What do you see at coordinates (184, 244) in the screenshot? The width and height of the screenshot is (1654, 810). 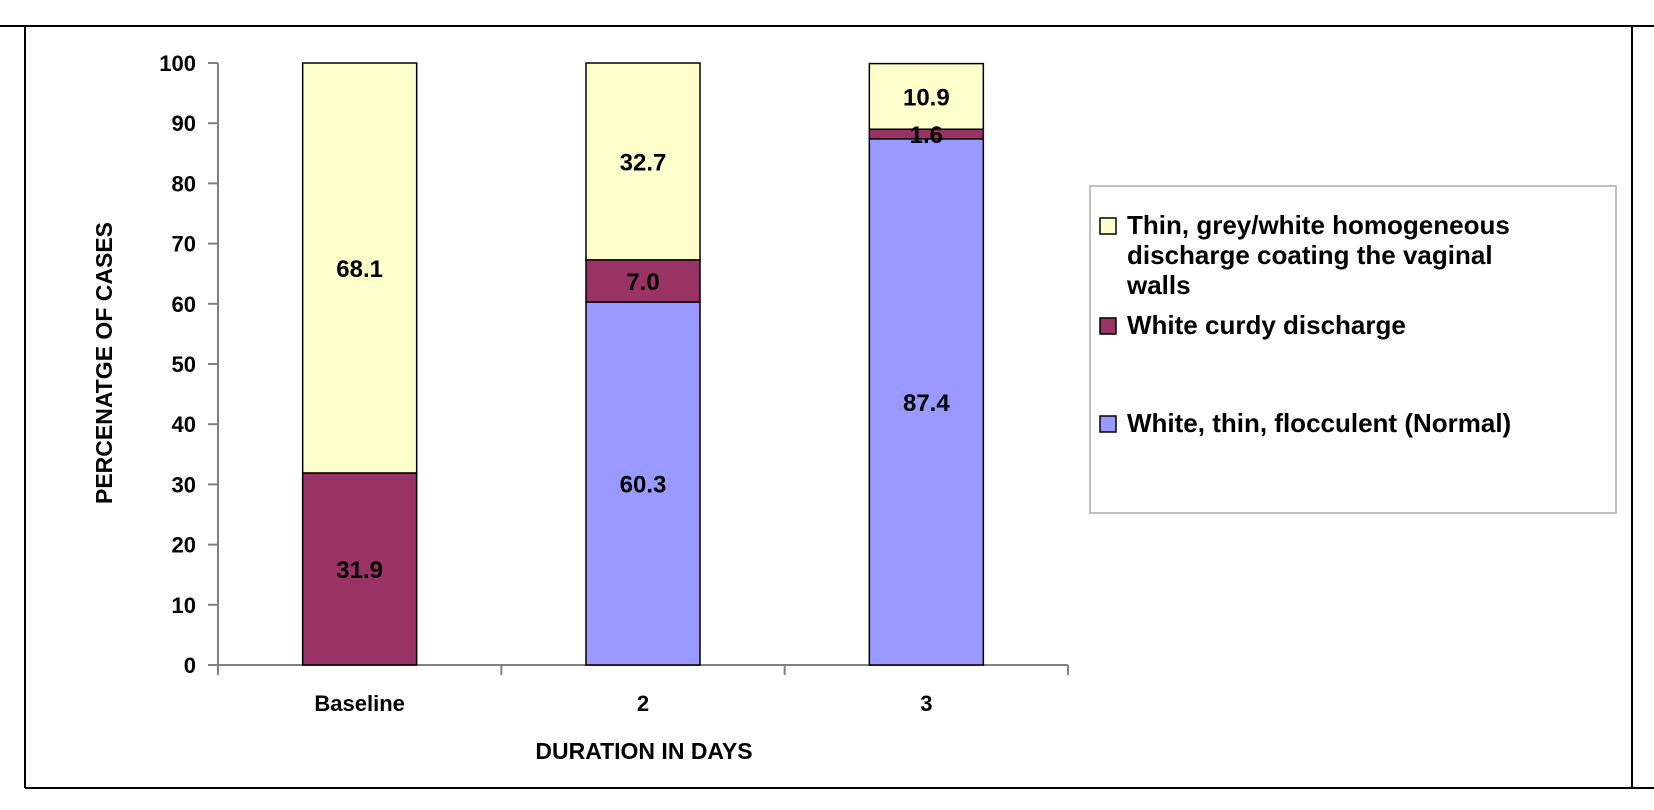 I see `y-tick-label: 70` at bounding box center [184, 244].